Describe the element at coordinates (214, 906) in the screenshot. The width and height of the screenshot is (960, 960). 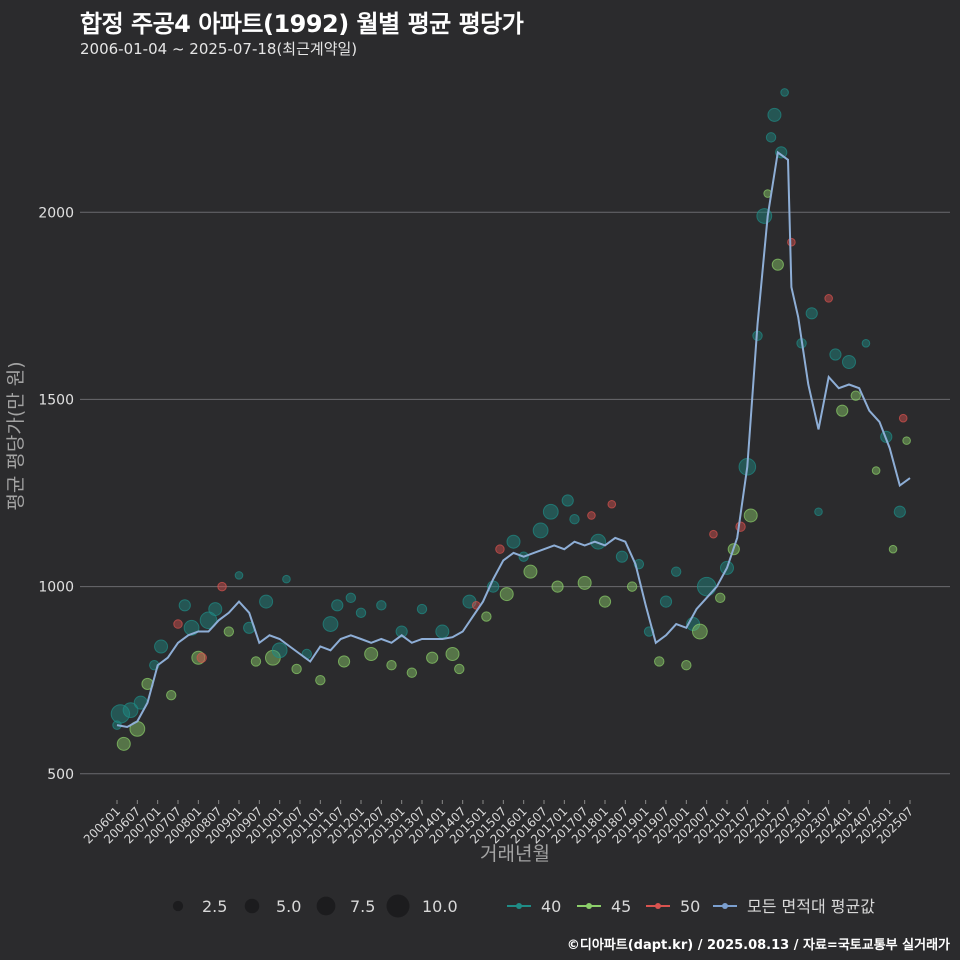
I see `size-legend-label: 2.5` at that location.